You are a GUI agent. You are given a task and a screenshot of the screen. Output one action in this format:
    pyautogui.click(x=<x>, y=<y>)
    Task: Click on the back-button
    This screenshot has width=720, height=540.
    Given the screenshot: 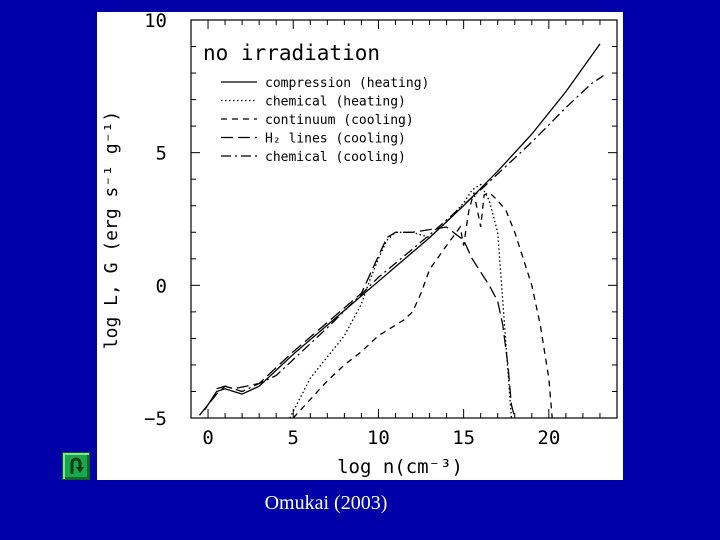 What is the action you would take?
    pyautogui.click(x=76, y=466)
    